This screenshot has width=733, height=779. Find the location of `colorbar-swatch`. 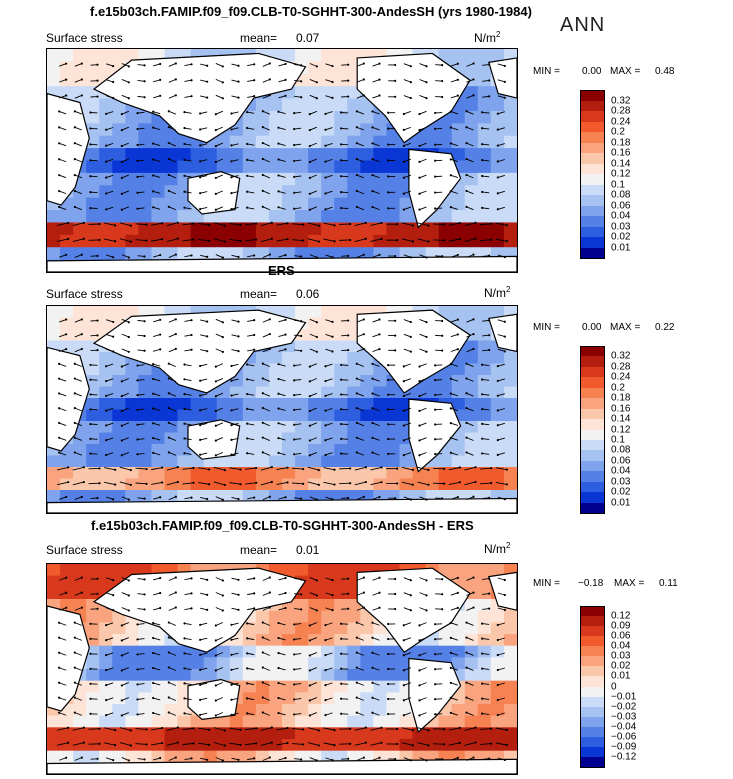

colorbar-swatch is located at coordinates (592, 253).